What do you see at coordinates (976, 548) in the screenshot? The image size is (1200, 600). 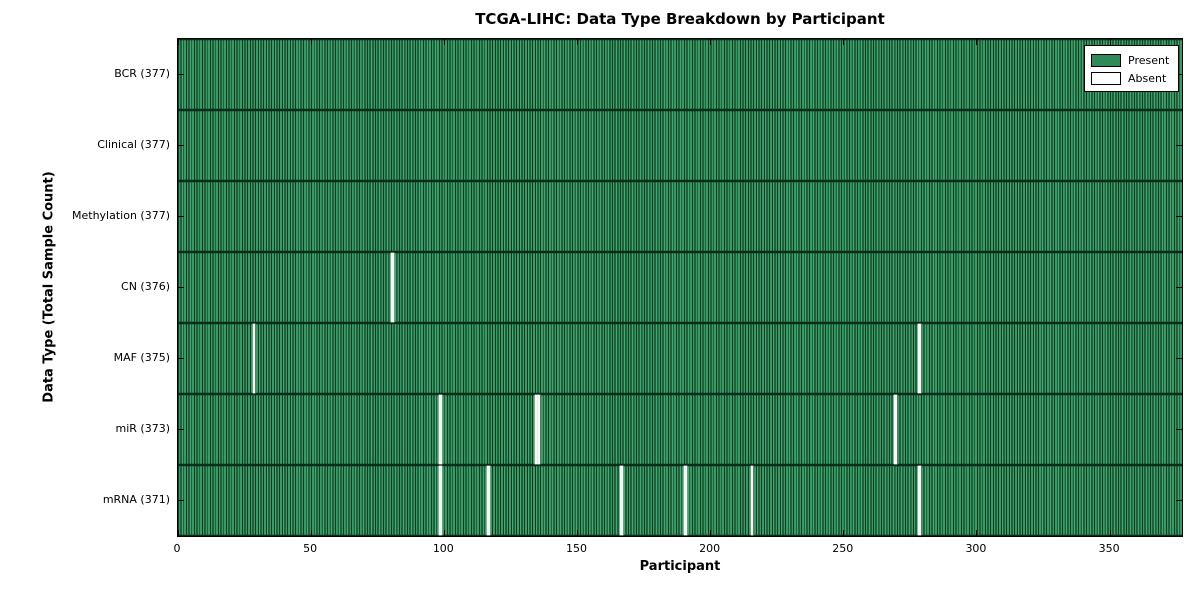 I see `x-tick-label: 300` at bounding box center [976, 548].